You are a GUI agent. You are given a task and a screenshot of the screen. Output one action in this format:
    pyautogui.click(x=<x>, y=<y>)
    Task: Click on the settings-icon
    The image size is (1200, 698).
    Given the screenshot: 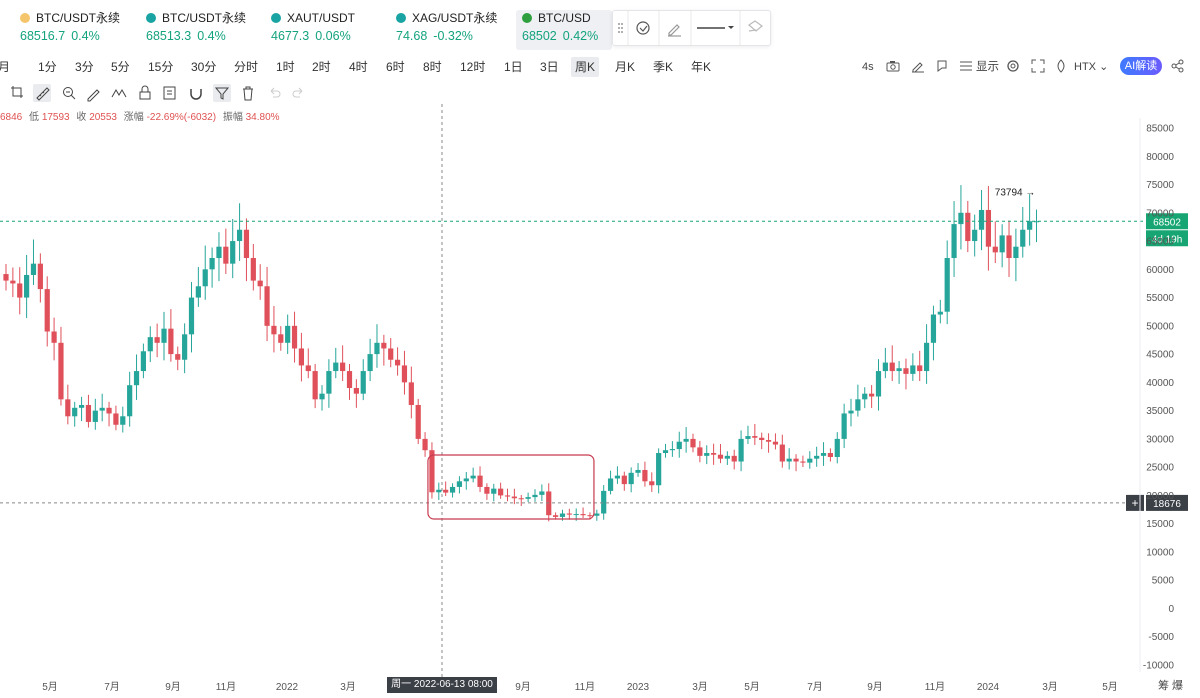 What is the action you would take?
    pyautogui.click(x=1013, y=69)
    